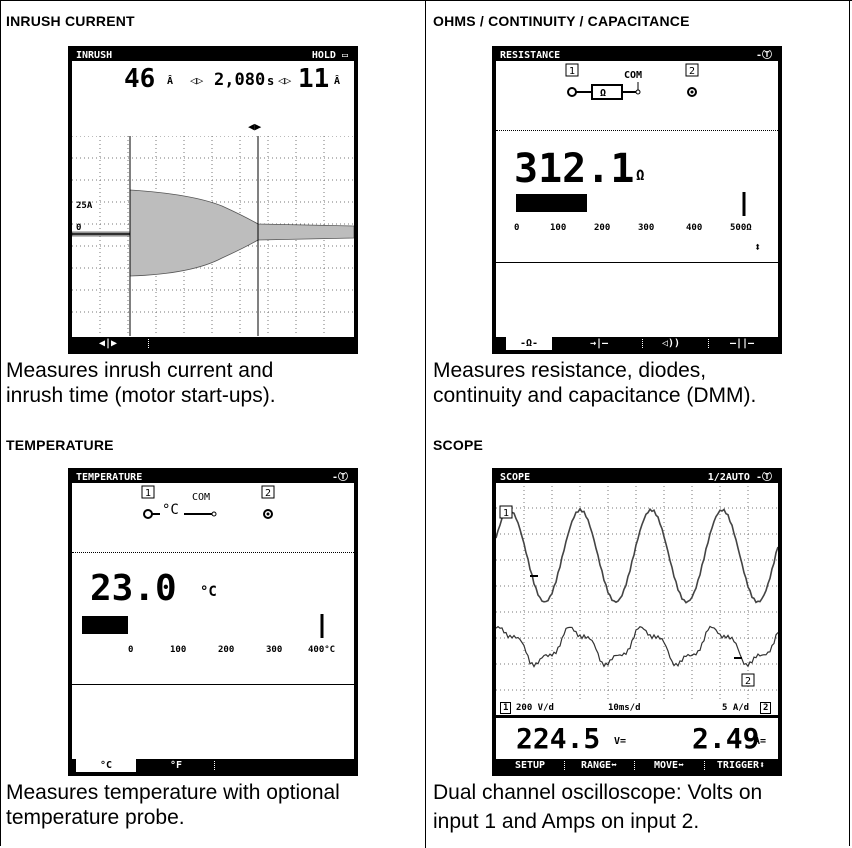 Image resolution: width=852 pixels, height=848 pixels. What do you see at coordinates (213, 765) in the screenshot?
I see `temperature-softkeys: °C °F` at bounding box center [213, 765].